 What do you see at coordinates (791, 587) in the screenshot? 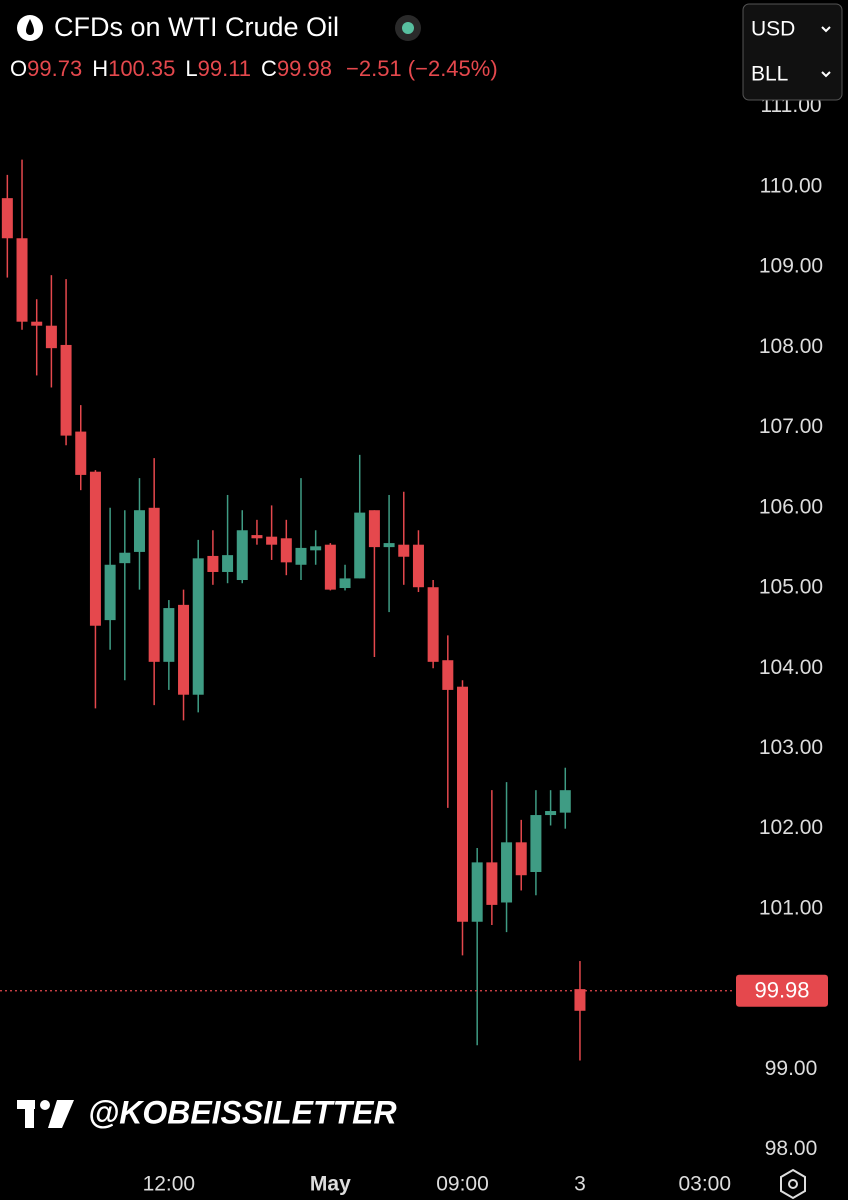
I see `y-tick-label: 105.00` at bounding box center [791, 587].